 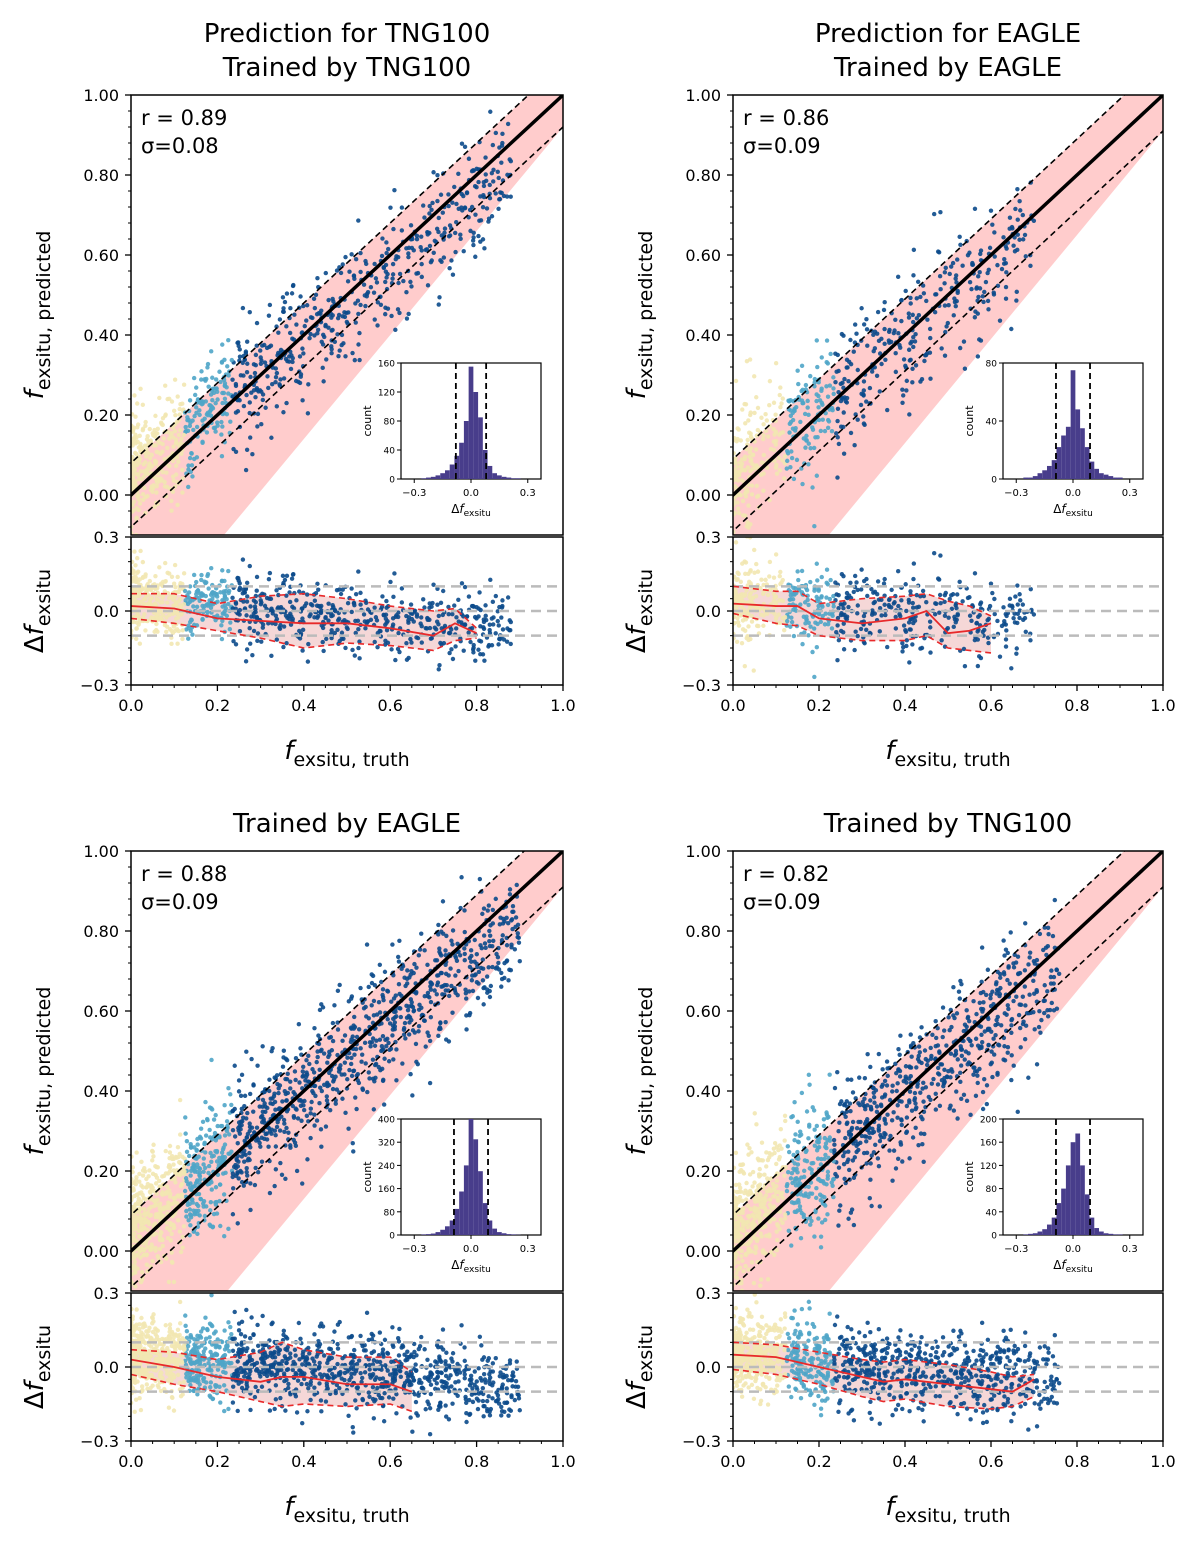 What do you see at coordinates (390, 452) in the screenshot?
I see `inset-y-tick-label: 40` at bounding box center [390, 452].